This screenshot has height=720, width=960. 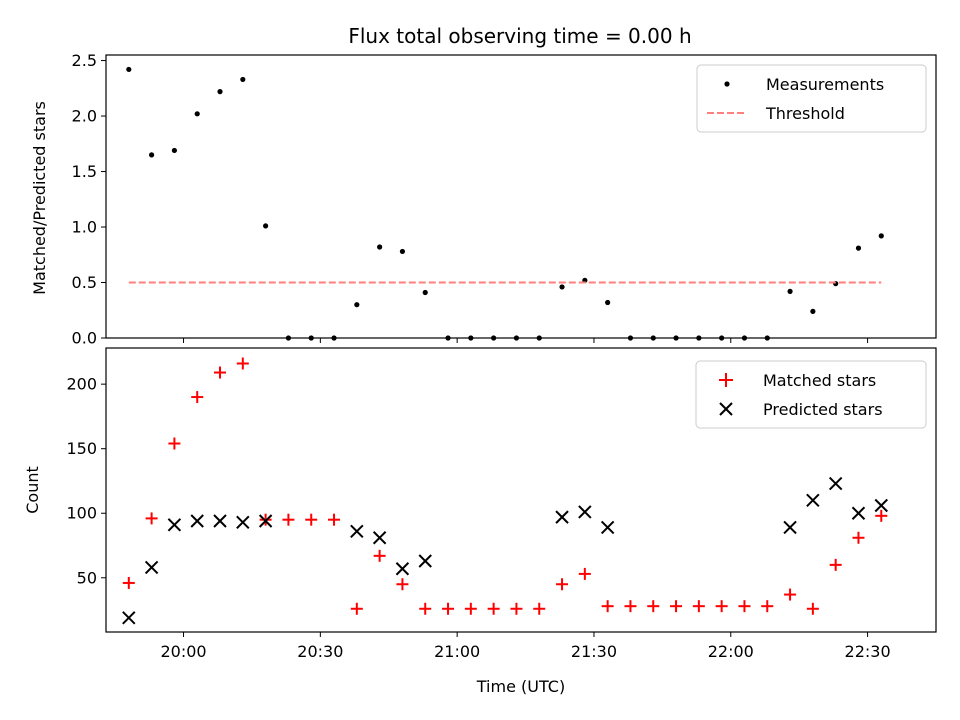 I want to click on bottom-x-axis-label: Time (UTC), so click(x=520, y=686).